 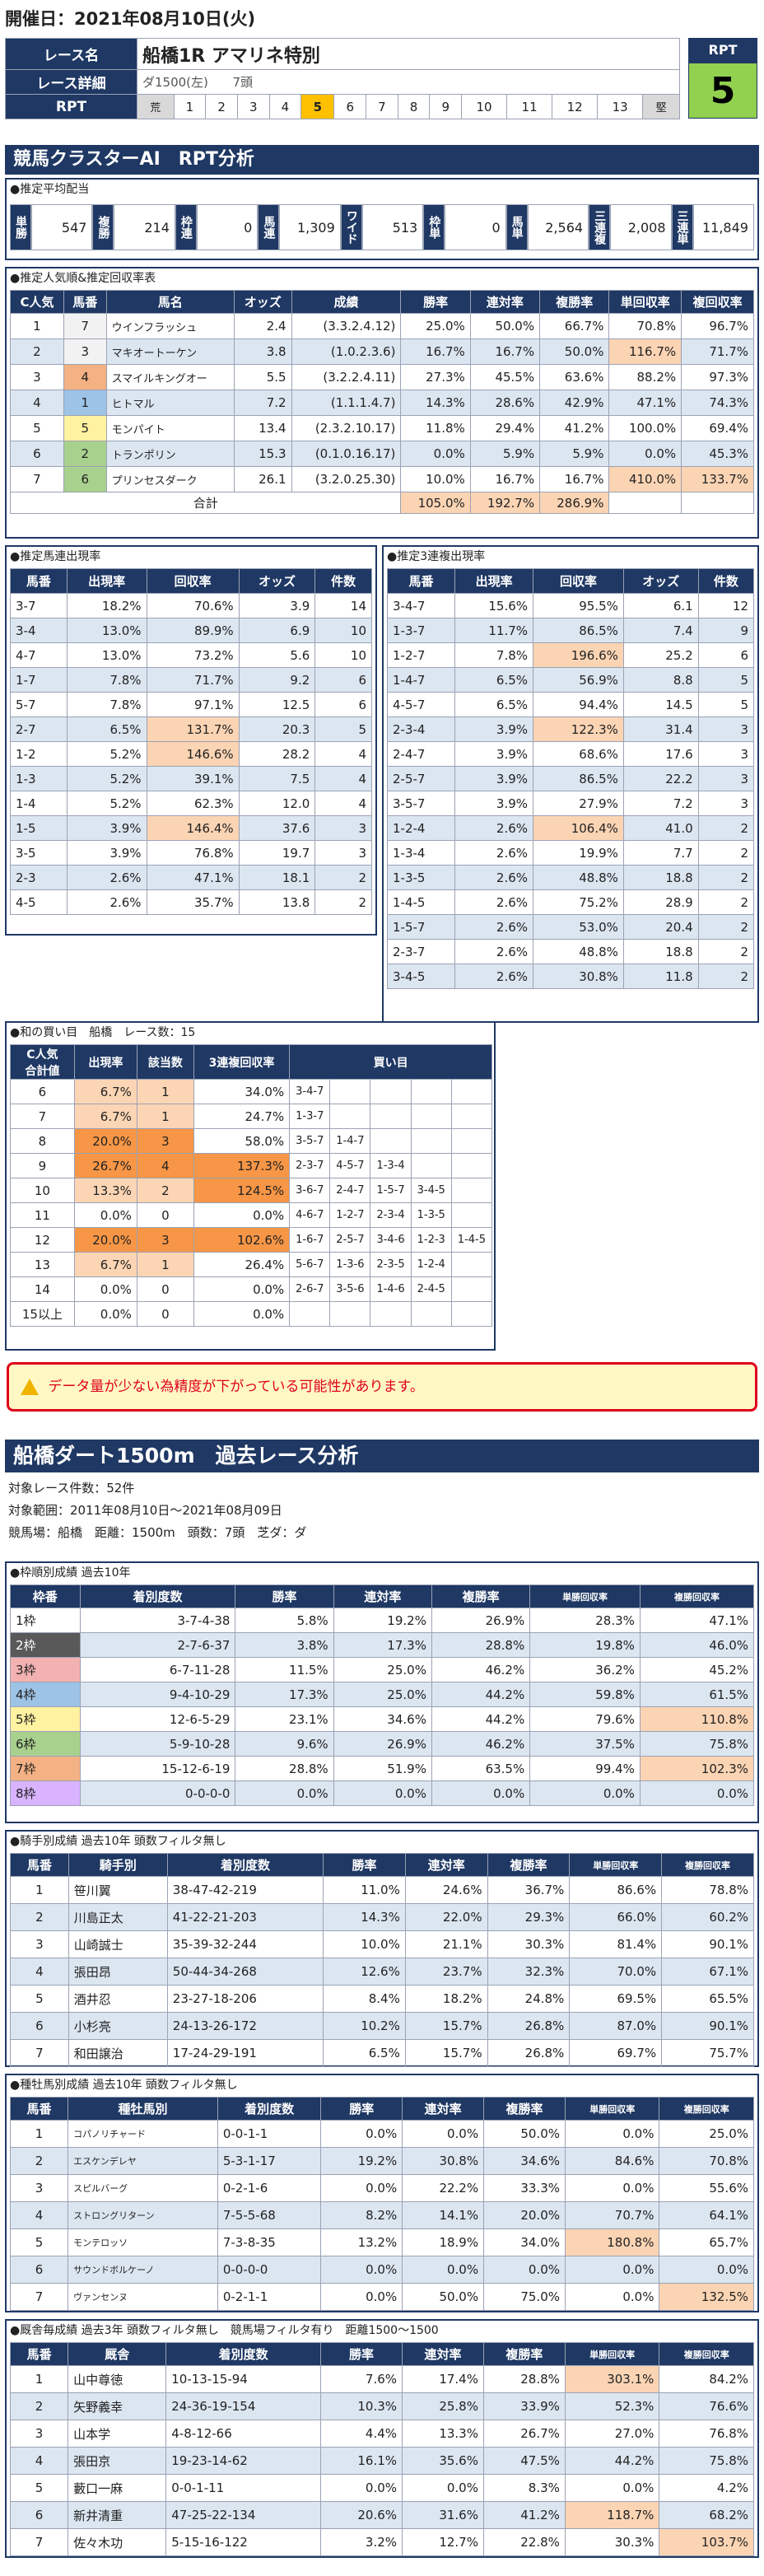 I want to click on column-header: 単勝回収率, so click(x=585, y=1596).